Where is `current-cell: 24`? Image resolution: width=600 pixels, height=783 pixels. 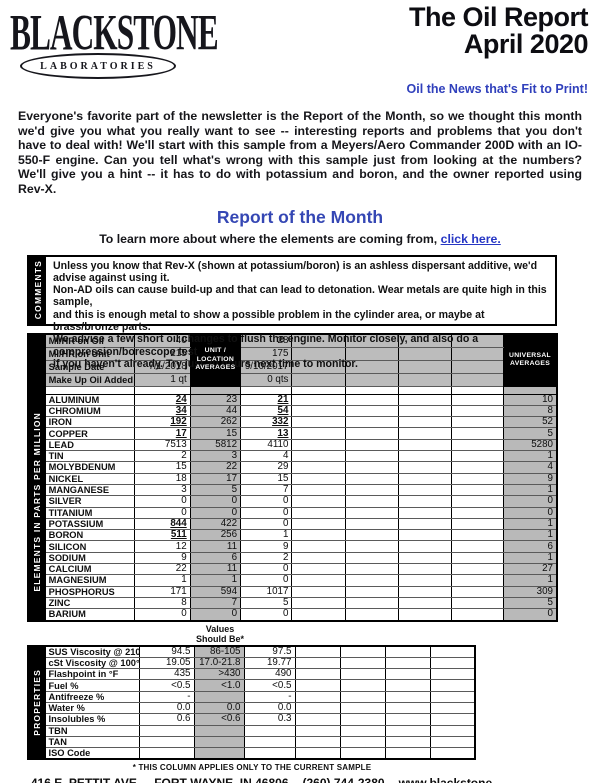
current-cell: 24 is located at coordinates (162, 399).